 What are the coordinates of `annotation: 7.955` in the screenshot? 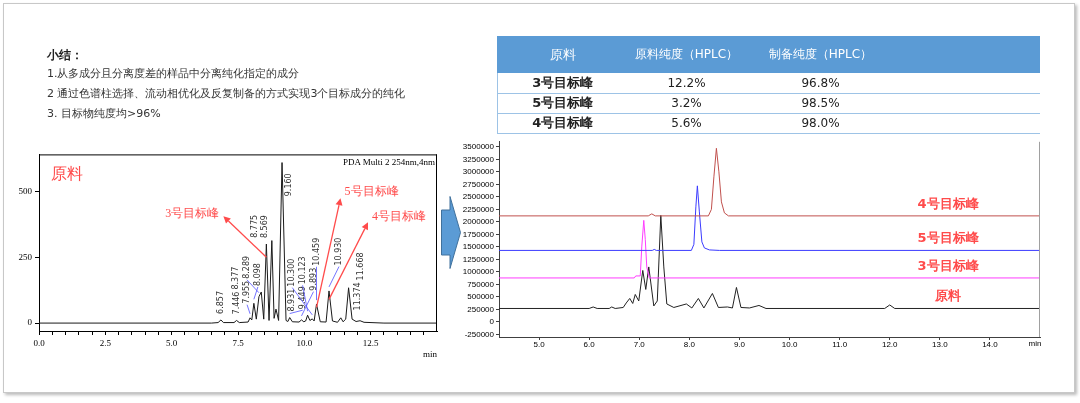 It's located at (247, 292).